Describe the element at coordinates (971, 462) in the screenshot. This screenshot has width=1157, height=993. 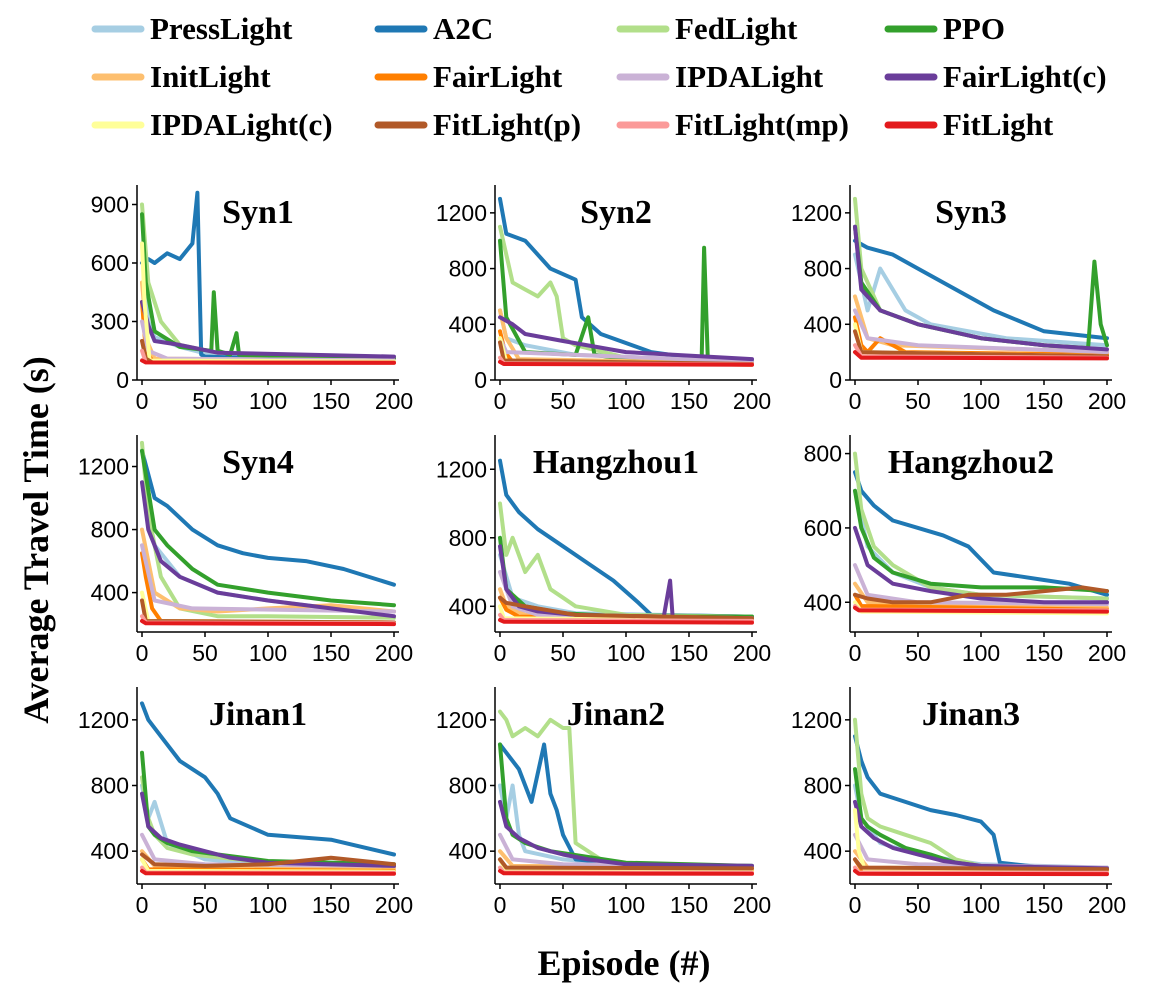
I see `panel-title: Hangzhou2` at that location.